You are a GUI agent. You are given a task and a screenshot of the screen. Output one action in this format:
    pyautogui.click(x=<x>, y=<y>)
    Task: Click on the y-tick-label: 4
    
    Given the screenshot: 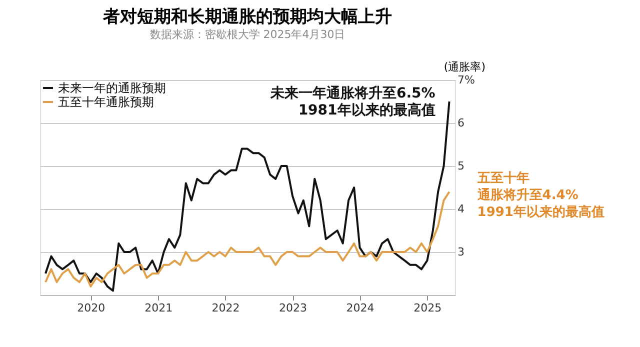 What is the action you would take?
    pyautogui.click(x=461, y=209)
    